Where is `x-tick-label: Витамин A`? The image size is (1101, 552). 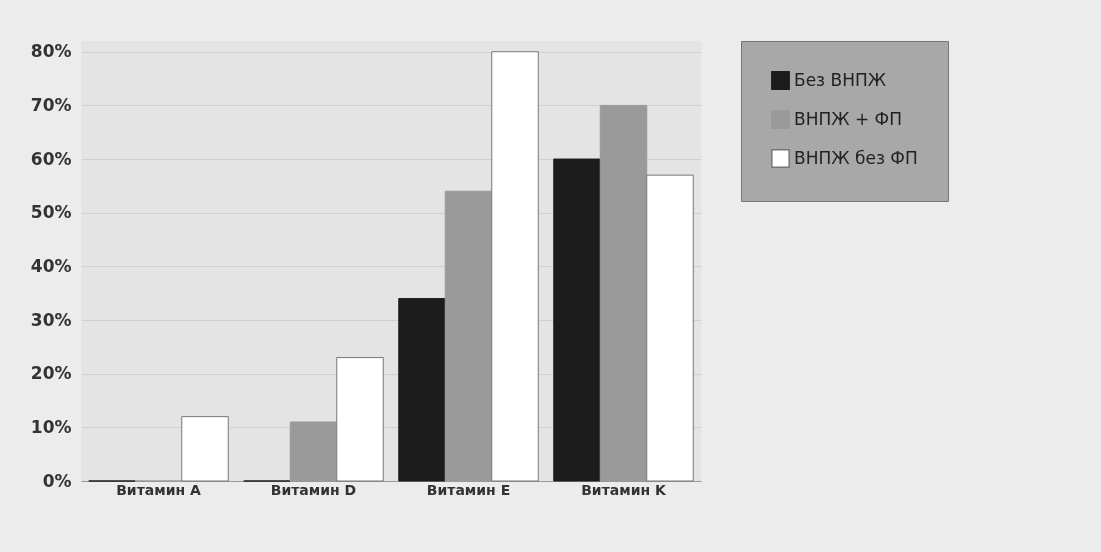
x-tick-label: Витамин A is located at coordinates (158, 489).